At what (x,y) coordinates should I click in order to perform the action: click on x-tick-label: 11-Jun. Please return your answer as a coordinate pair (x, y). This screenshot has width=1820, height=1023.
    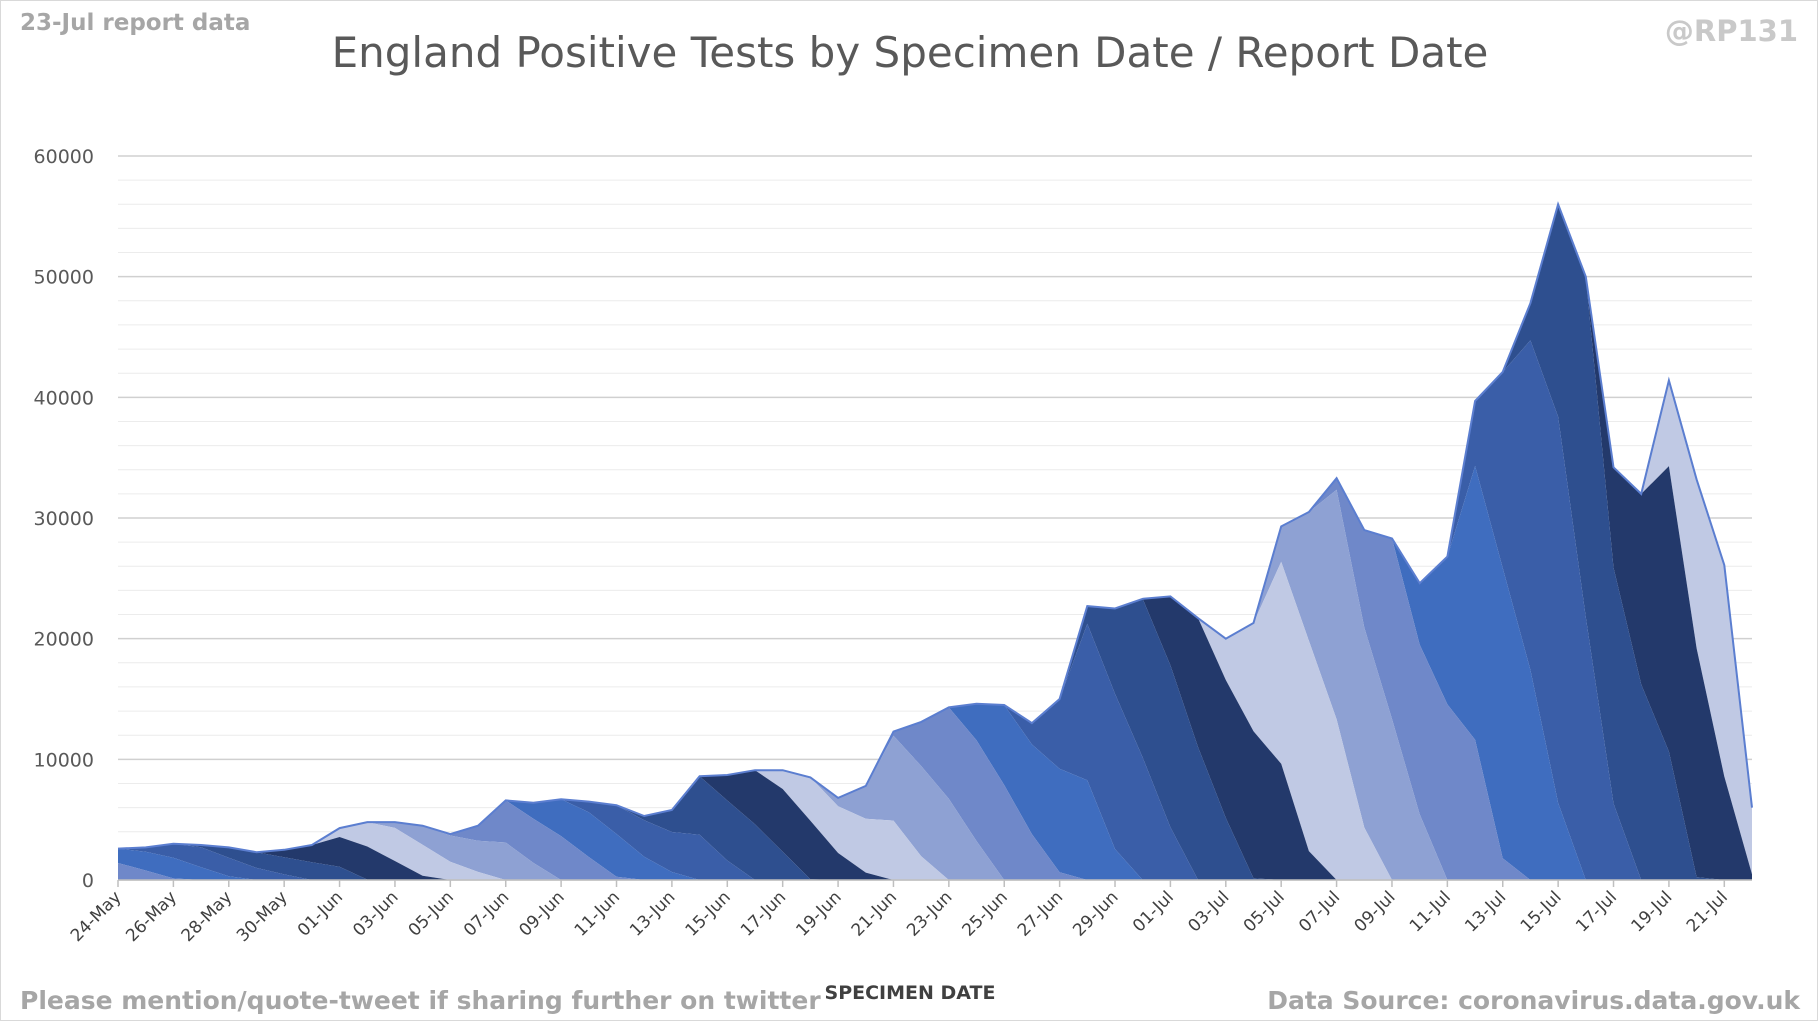
    Looking at the image, I should click on (597, 913).